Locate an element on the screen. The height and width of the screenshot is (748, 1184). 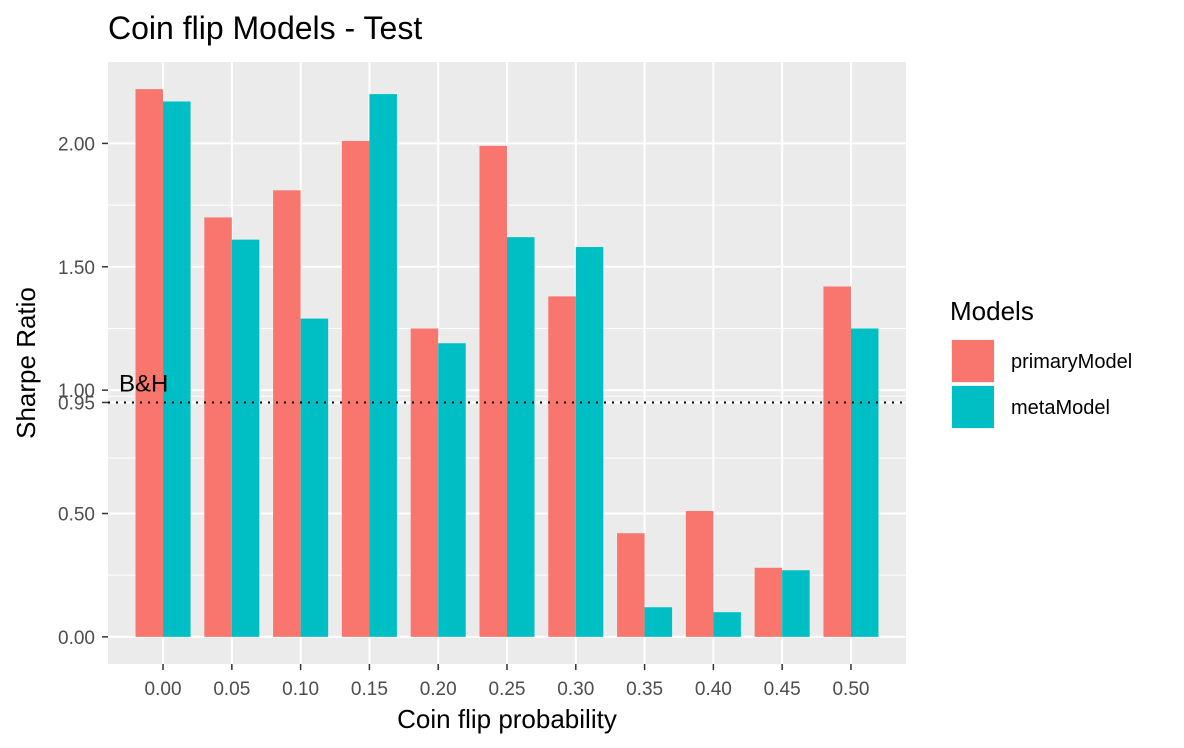
y-axis-title: Sharpe Ratio is located at coordinates (26, 363).